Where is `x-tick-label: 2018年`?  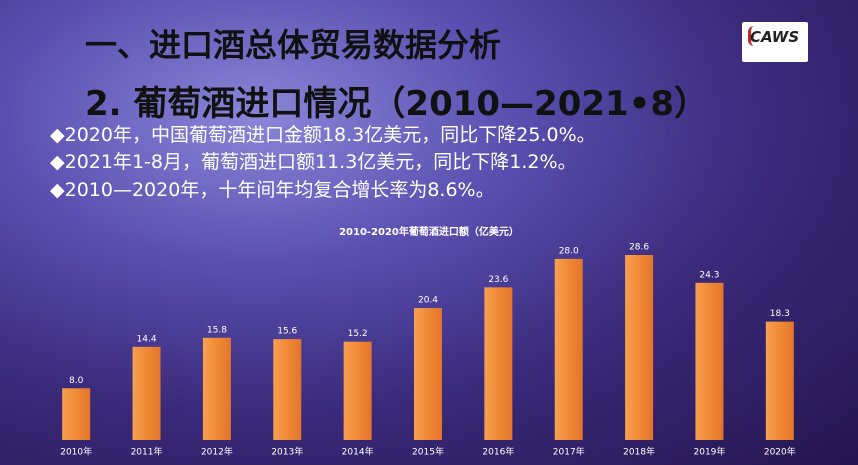 x-tick-label: 2018年 is located at coordinates (639, 452).